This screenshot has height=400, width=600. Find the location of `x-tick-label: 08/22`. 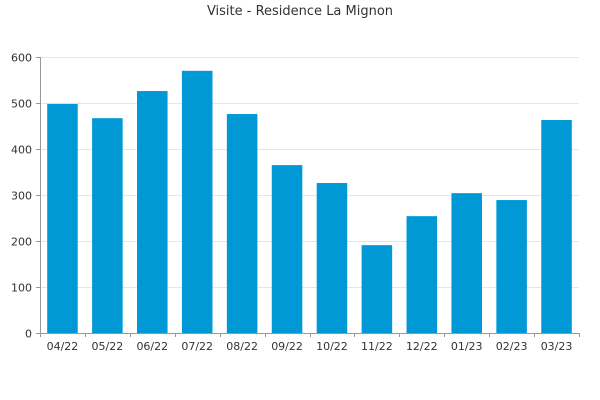

x-tick-label: 08/22 is located at coordinates (242, 346).